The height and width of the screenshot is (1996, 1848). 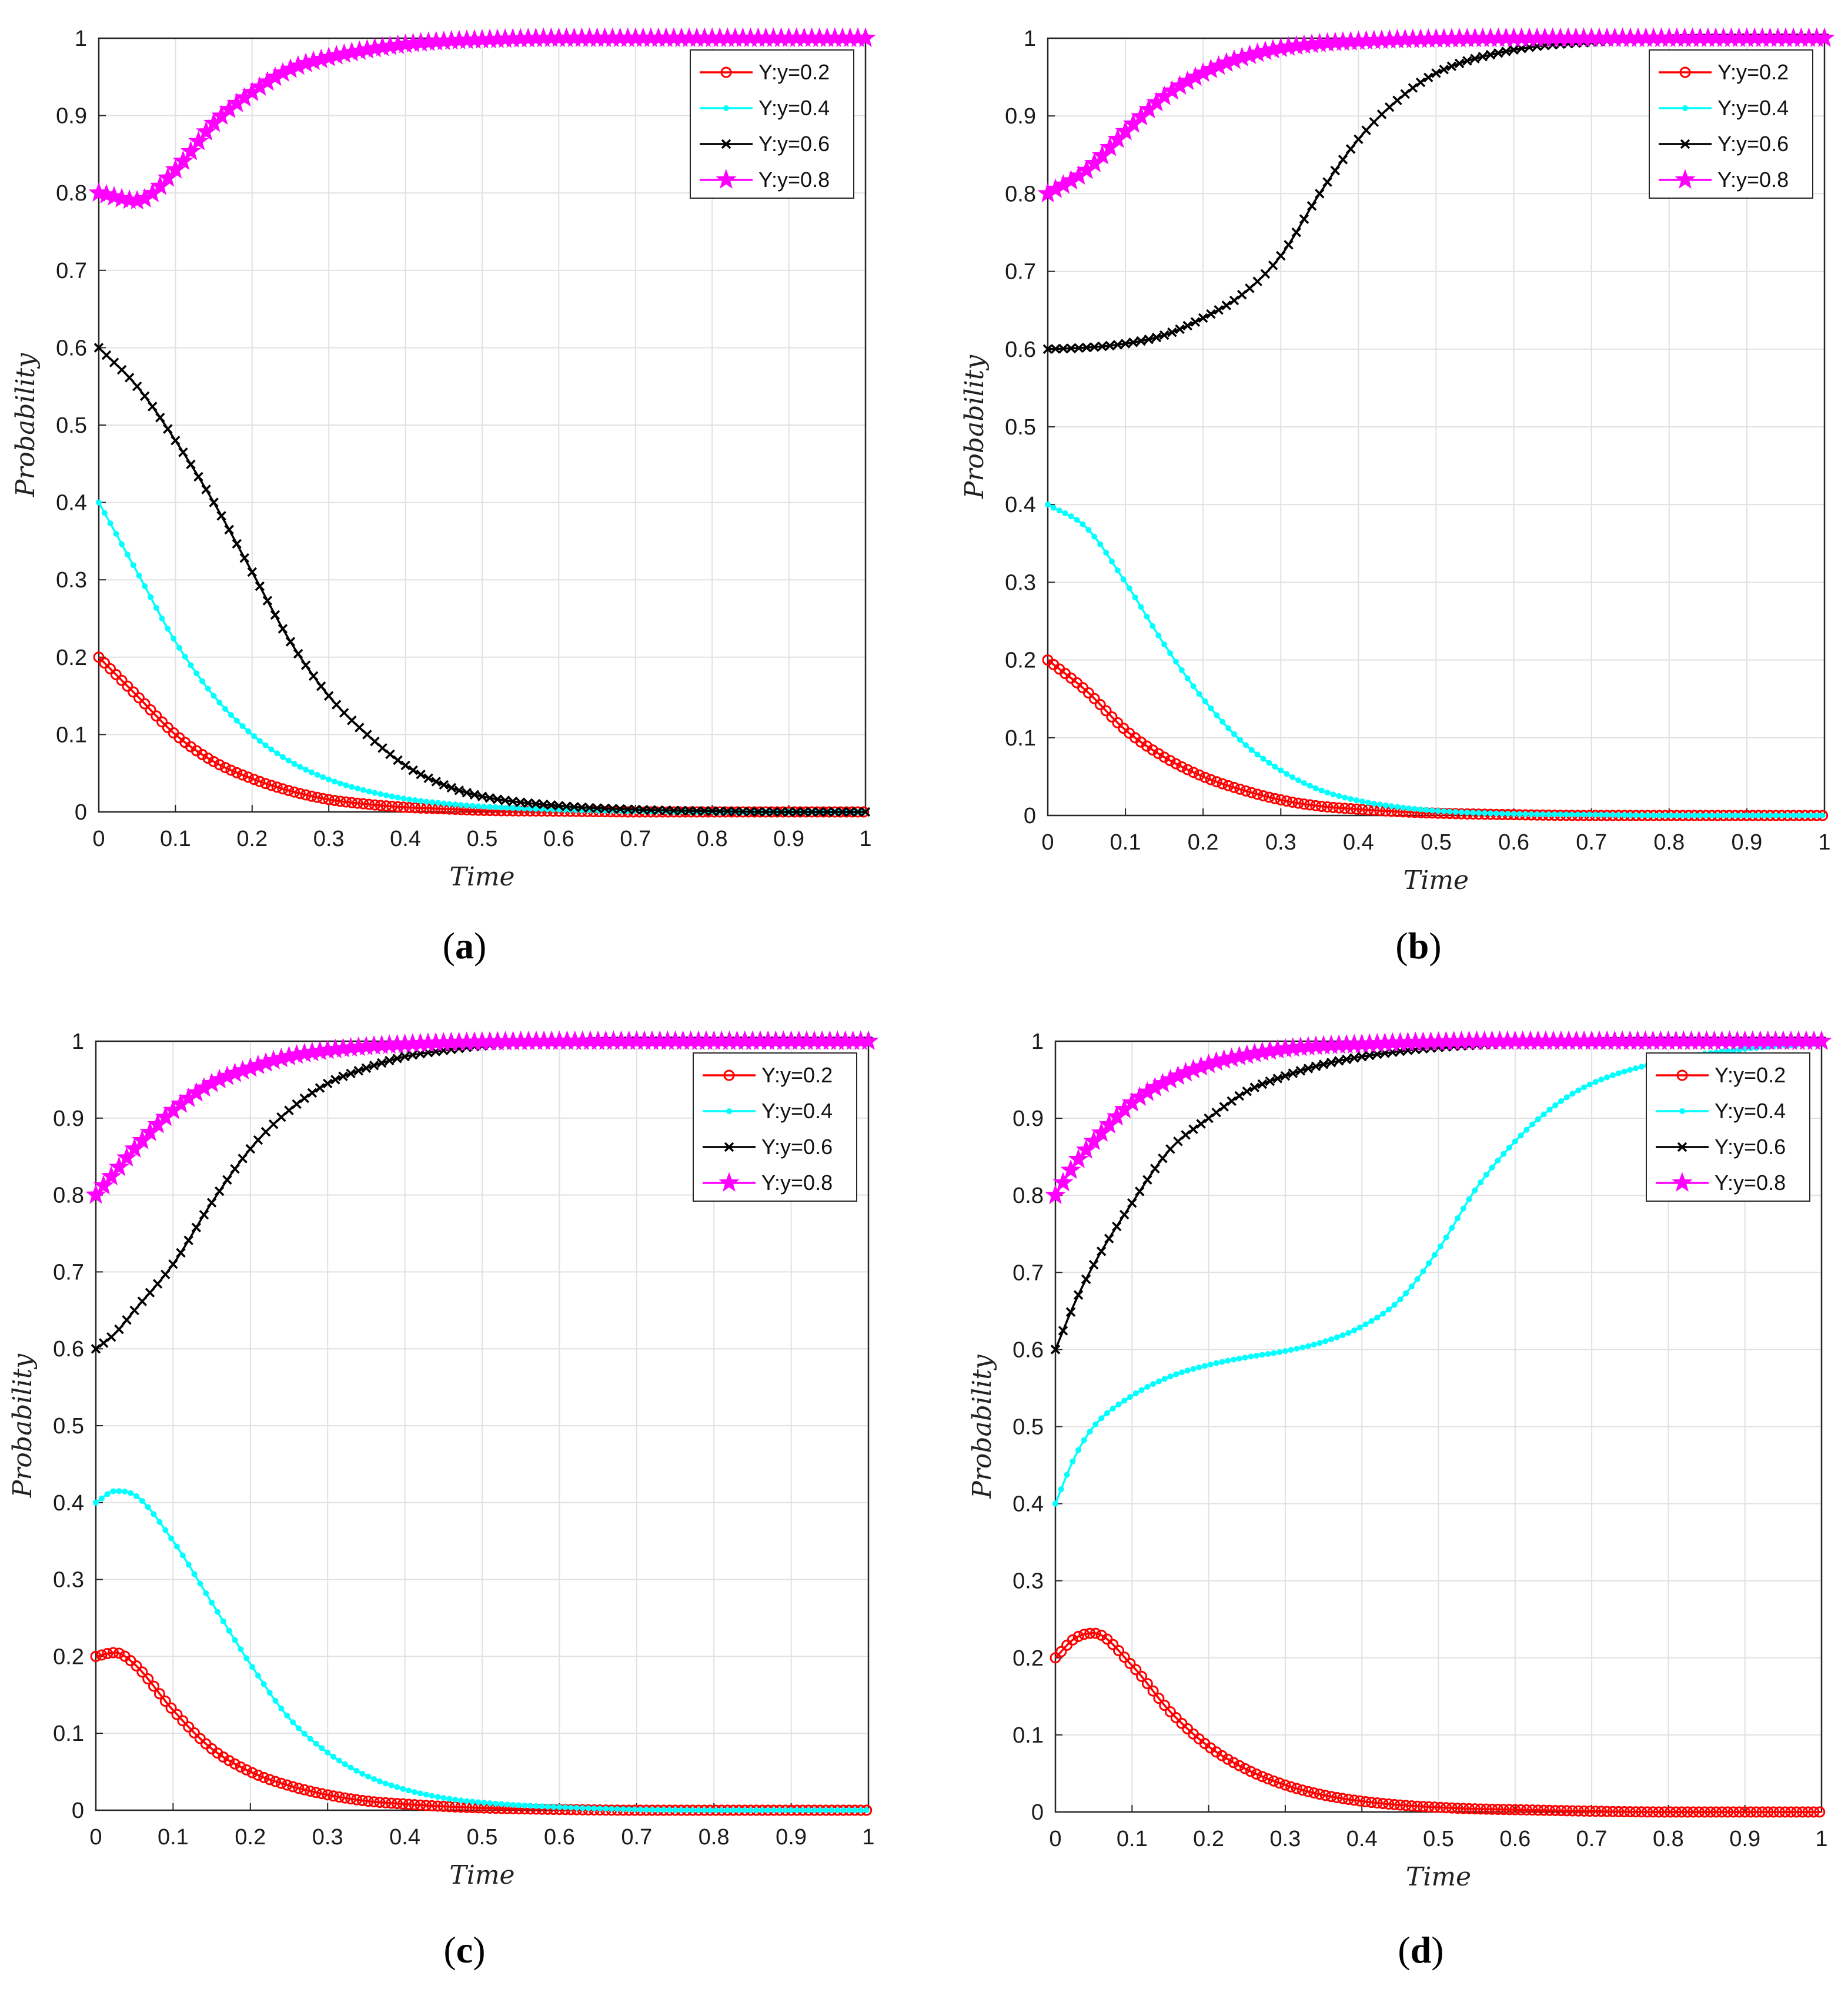 What do you see at coordinates (464, 1950) in the screenshot?
I see `panel-letter: c` at bounding box center [464, 1950].